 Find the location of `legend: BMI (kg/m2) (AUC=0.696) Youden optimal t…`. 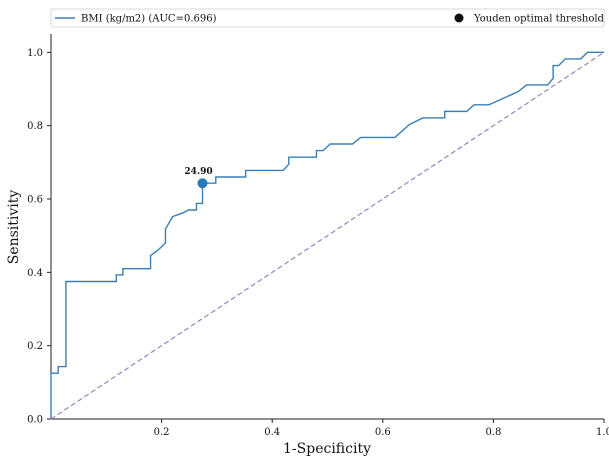

legend: BMI (kg/m2) (AUC=0.696) Youden optimal t… is located at coordinates (327, 18).